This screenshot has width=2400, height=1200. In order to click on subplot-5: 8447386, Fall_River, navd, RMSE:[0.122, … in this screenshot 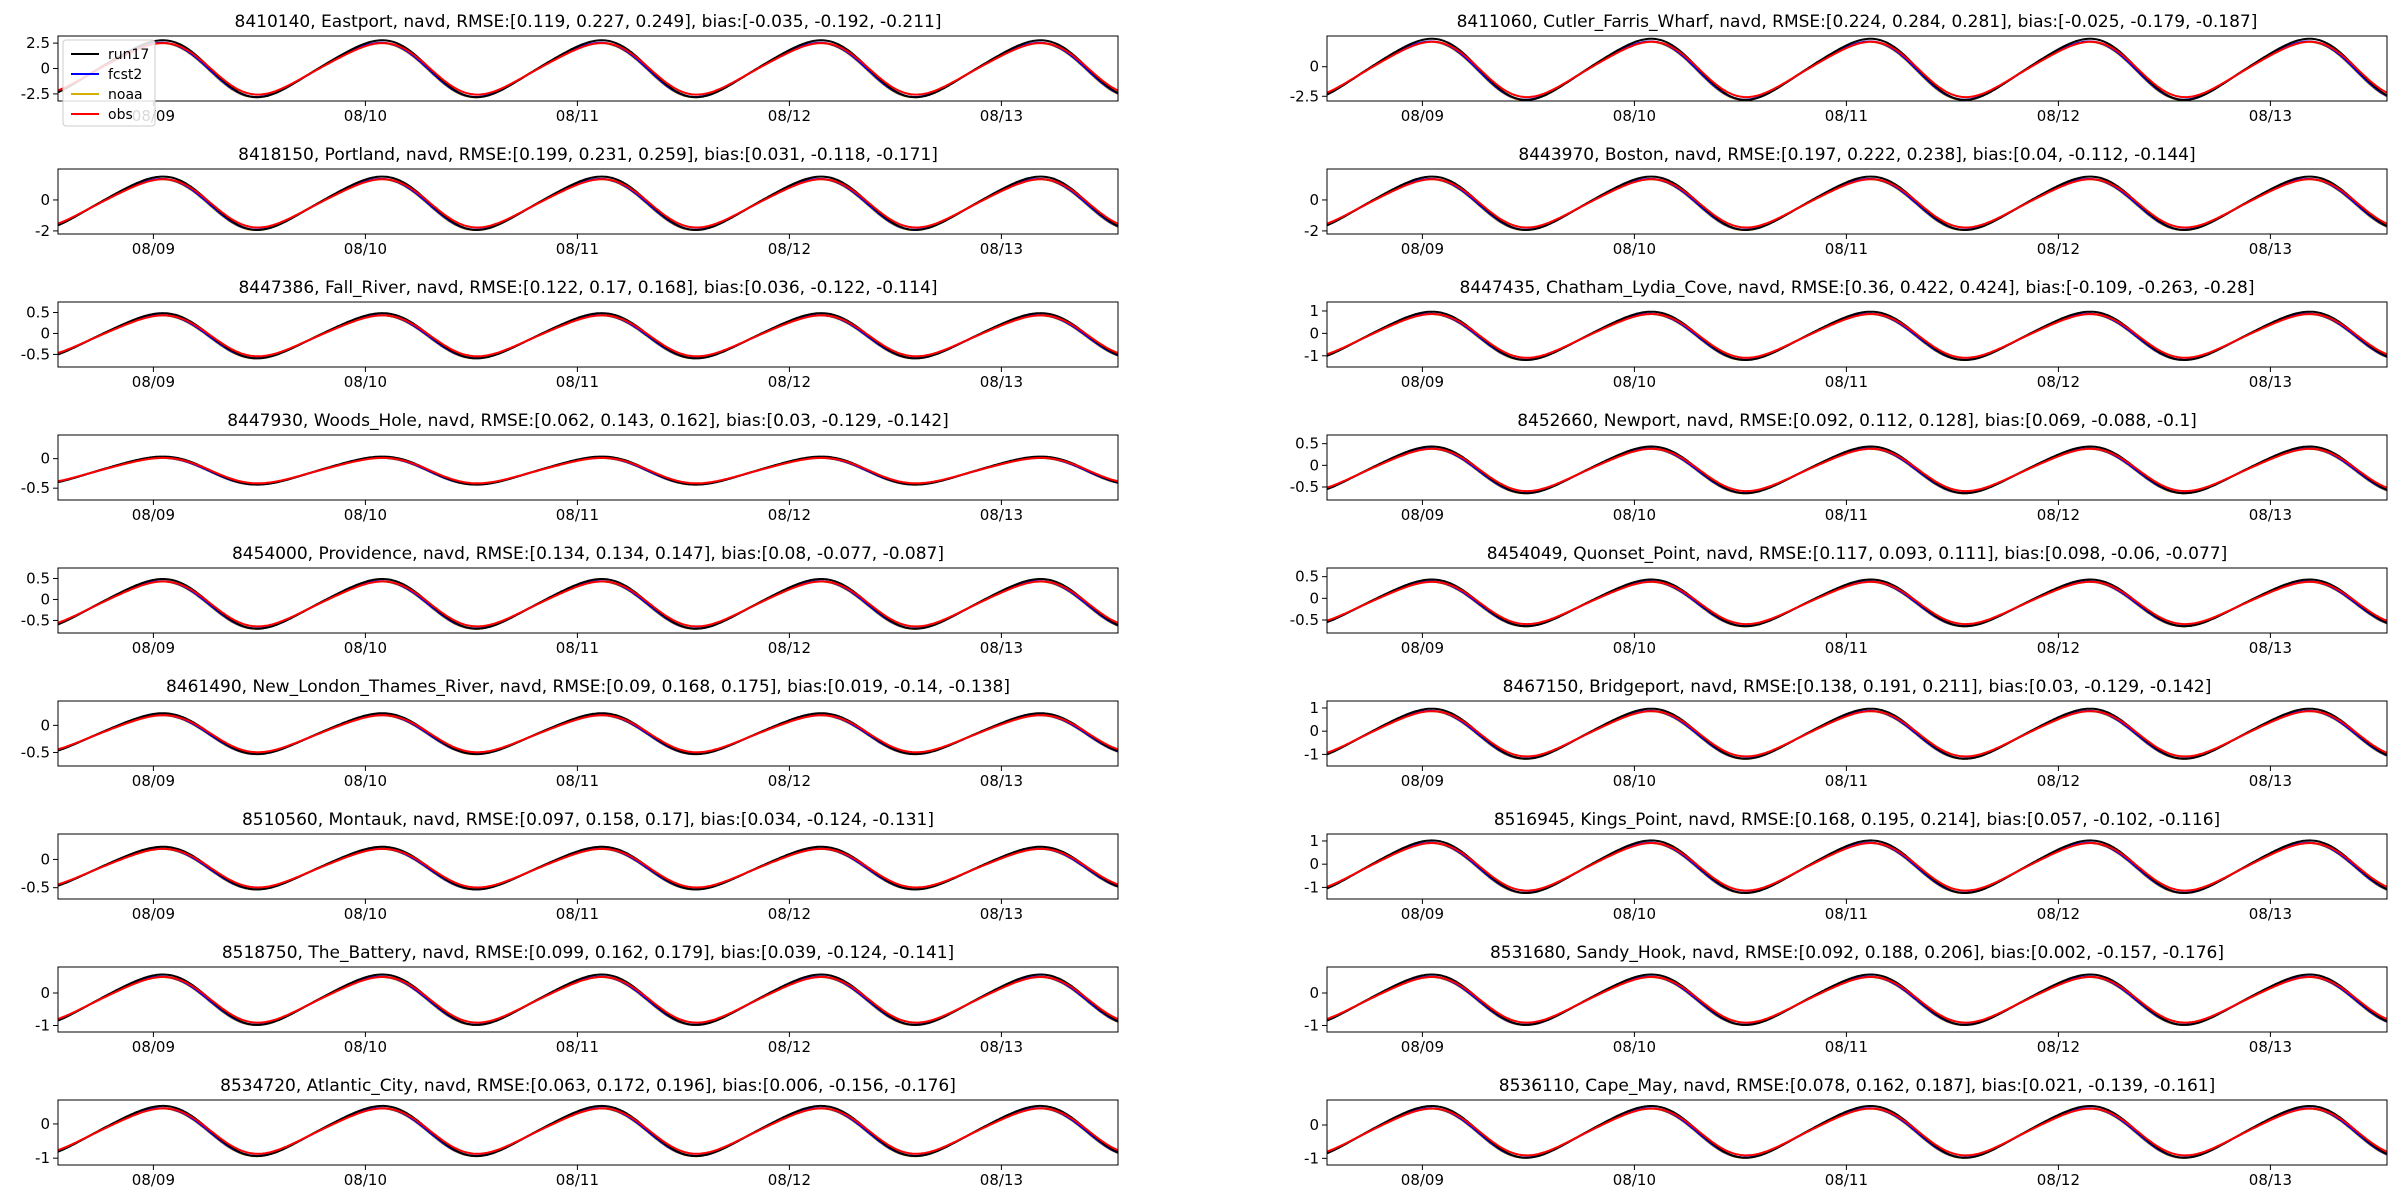, I will do `click(570, 334)`.